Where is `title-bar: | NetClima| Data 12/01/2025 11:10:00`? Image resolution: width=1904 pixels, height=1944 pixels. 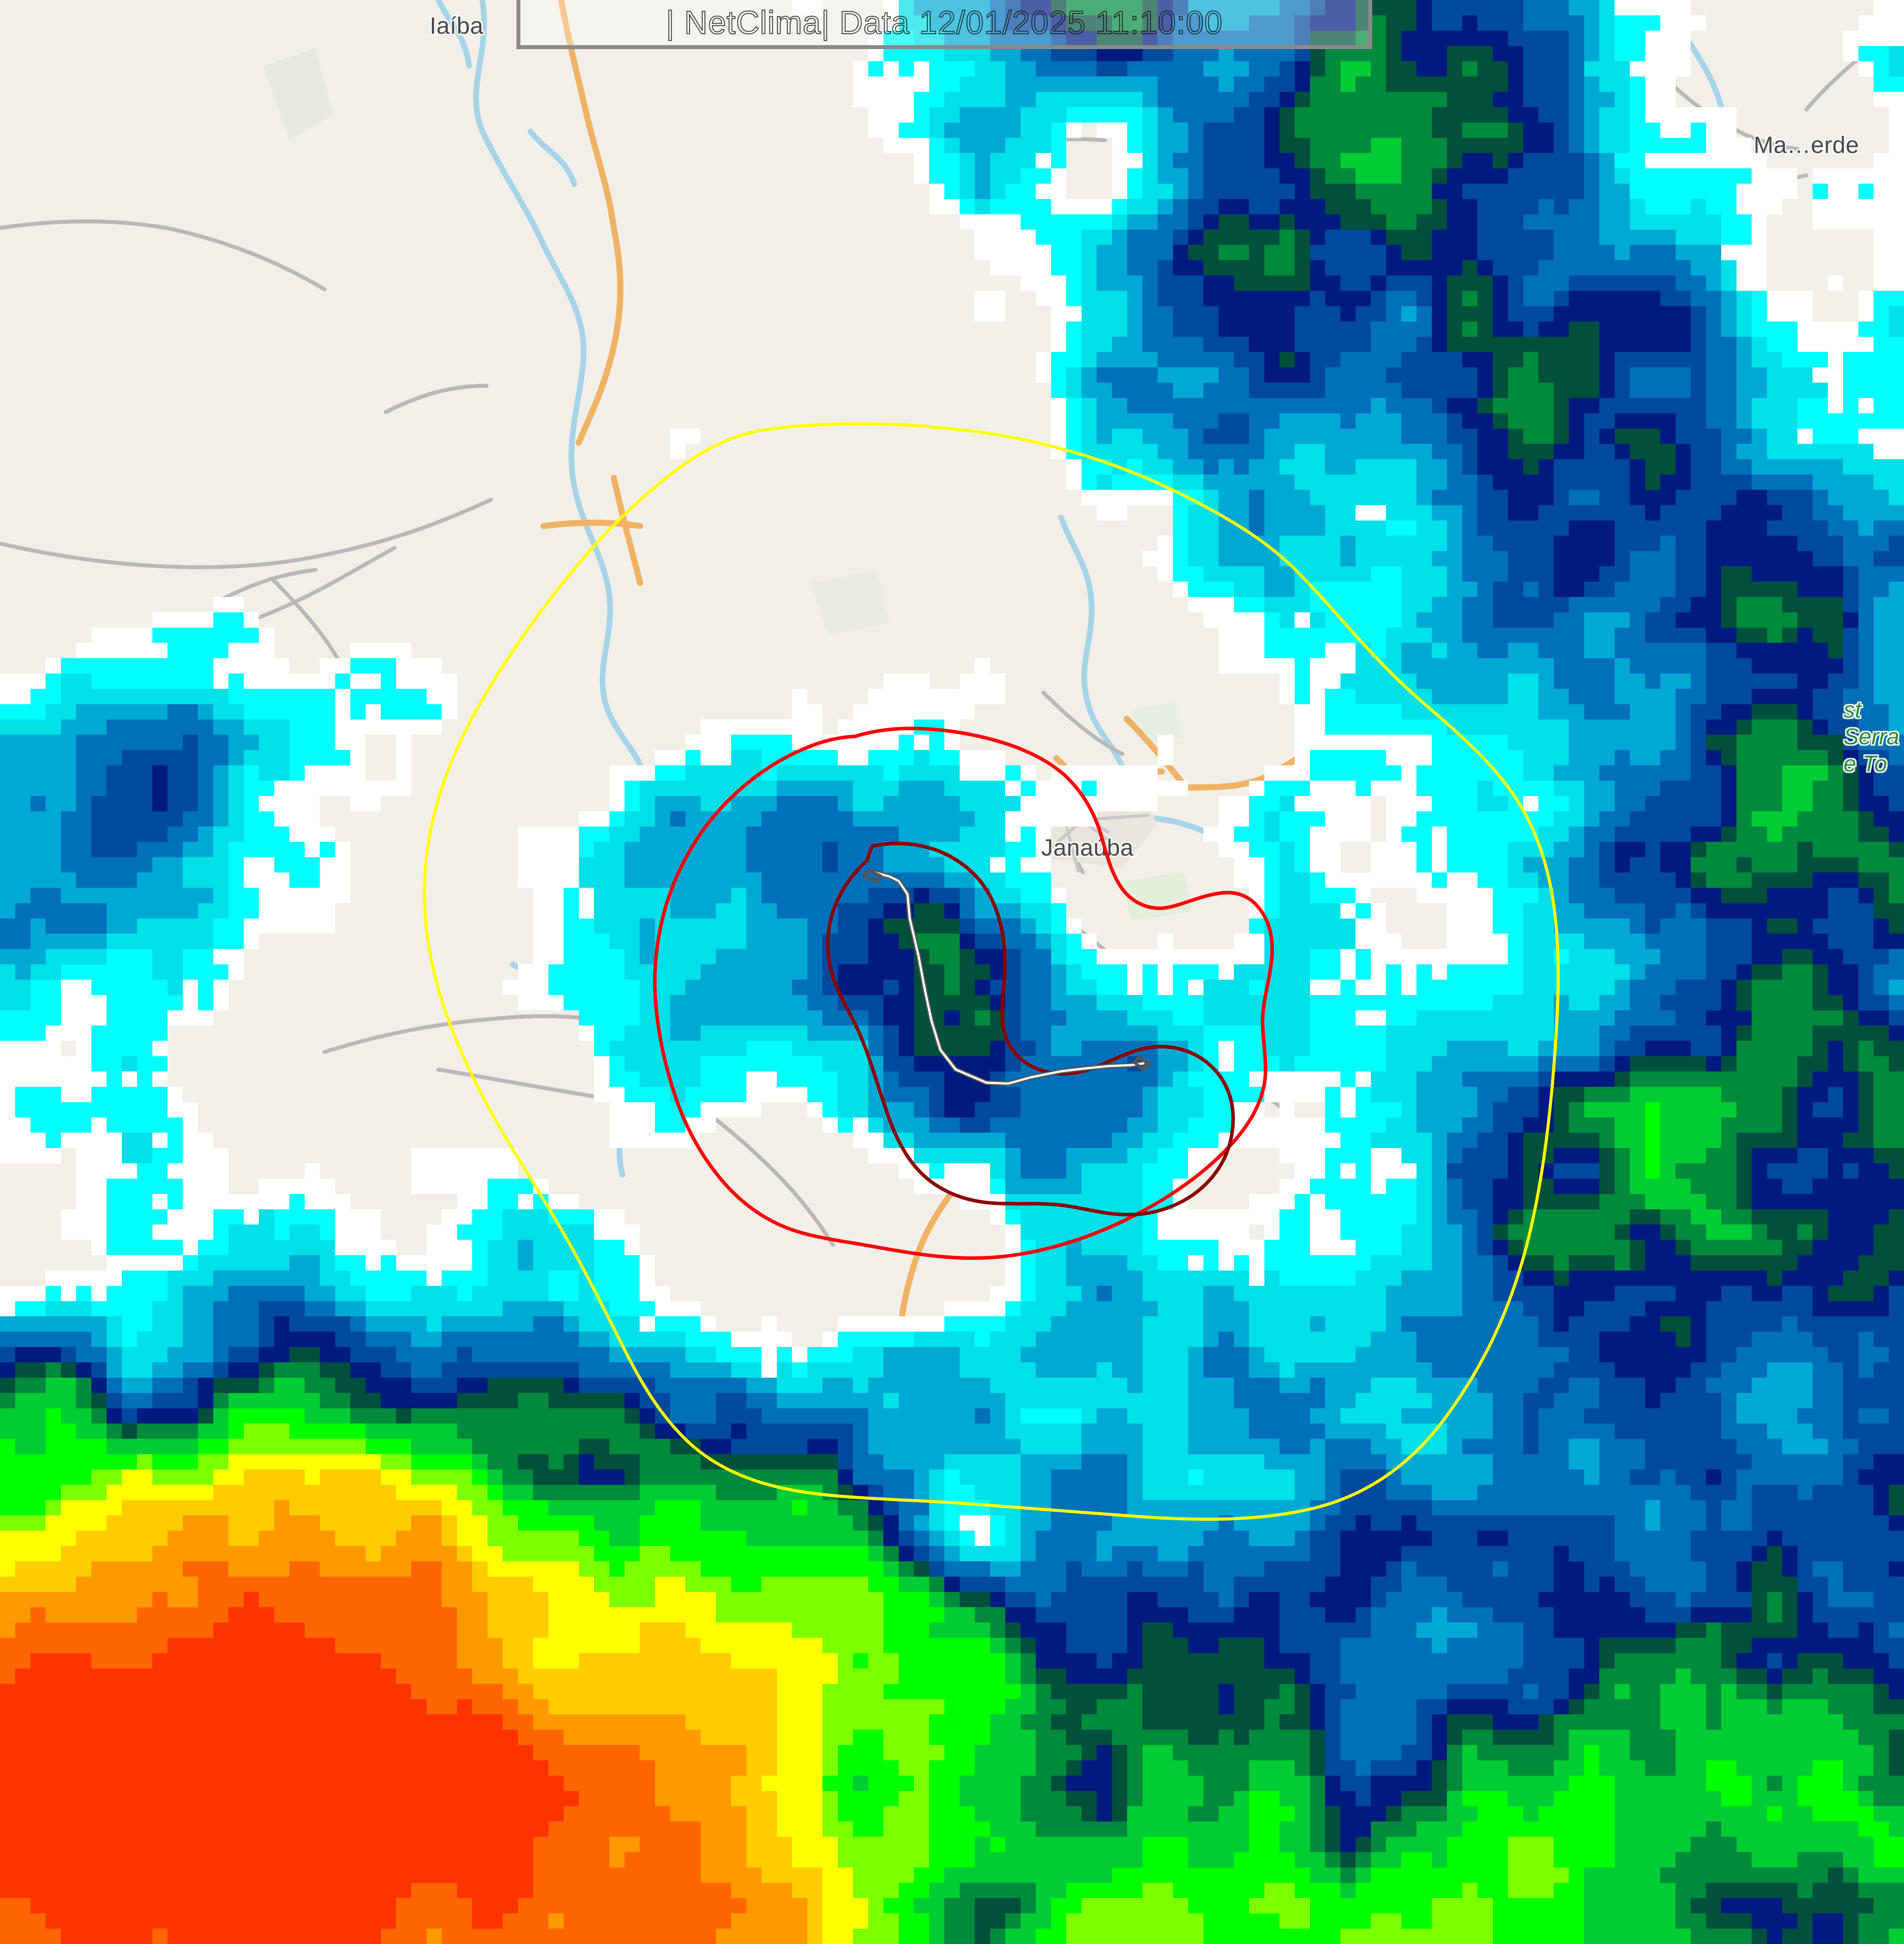 title-bar: | NetClima| Data 12/01/2025 11:10:00 is located at coordinates (944, 24).